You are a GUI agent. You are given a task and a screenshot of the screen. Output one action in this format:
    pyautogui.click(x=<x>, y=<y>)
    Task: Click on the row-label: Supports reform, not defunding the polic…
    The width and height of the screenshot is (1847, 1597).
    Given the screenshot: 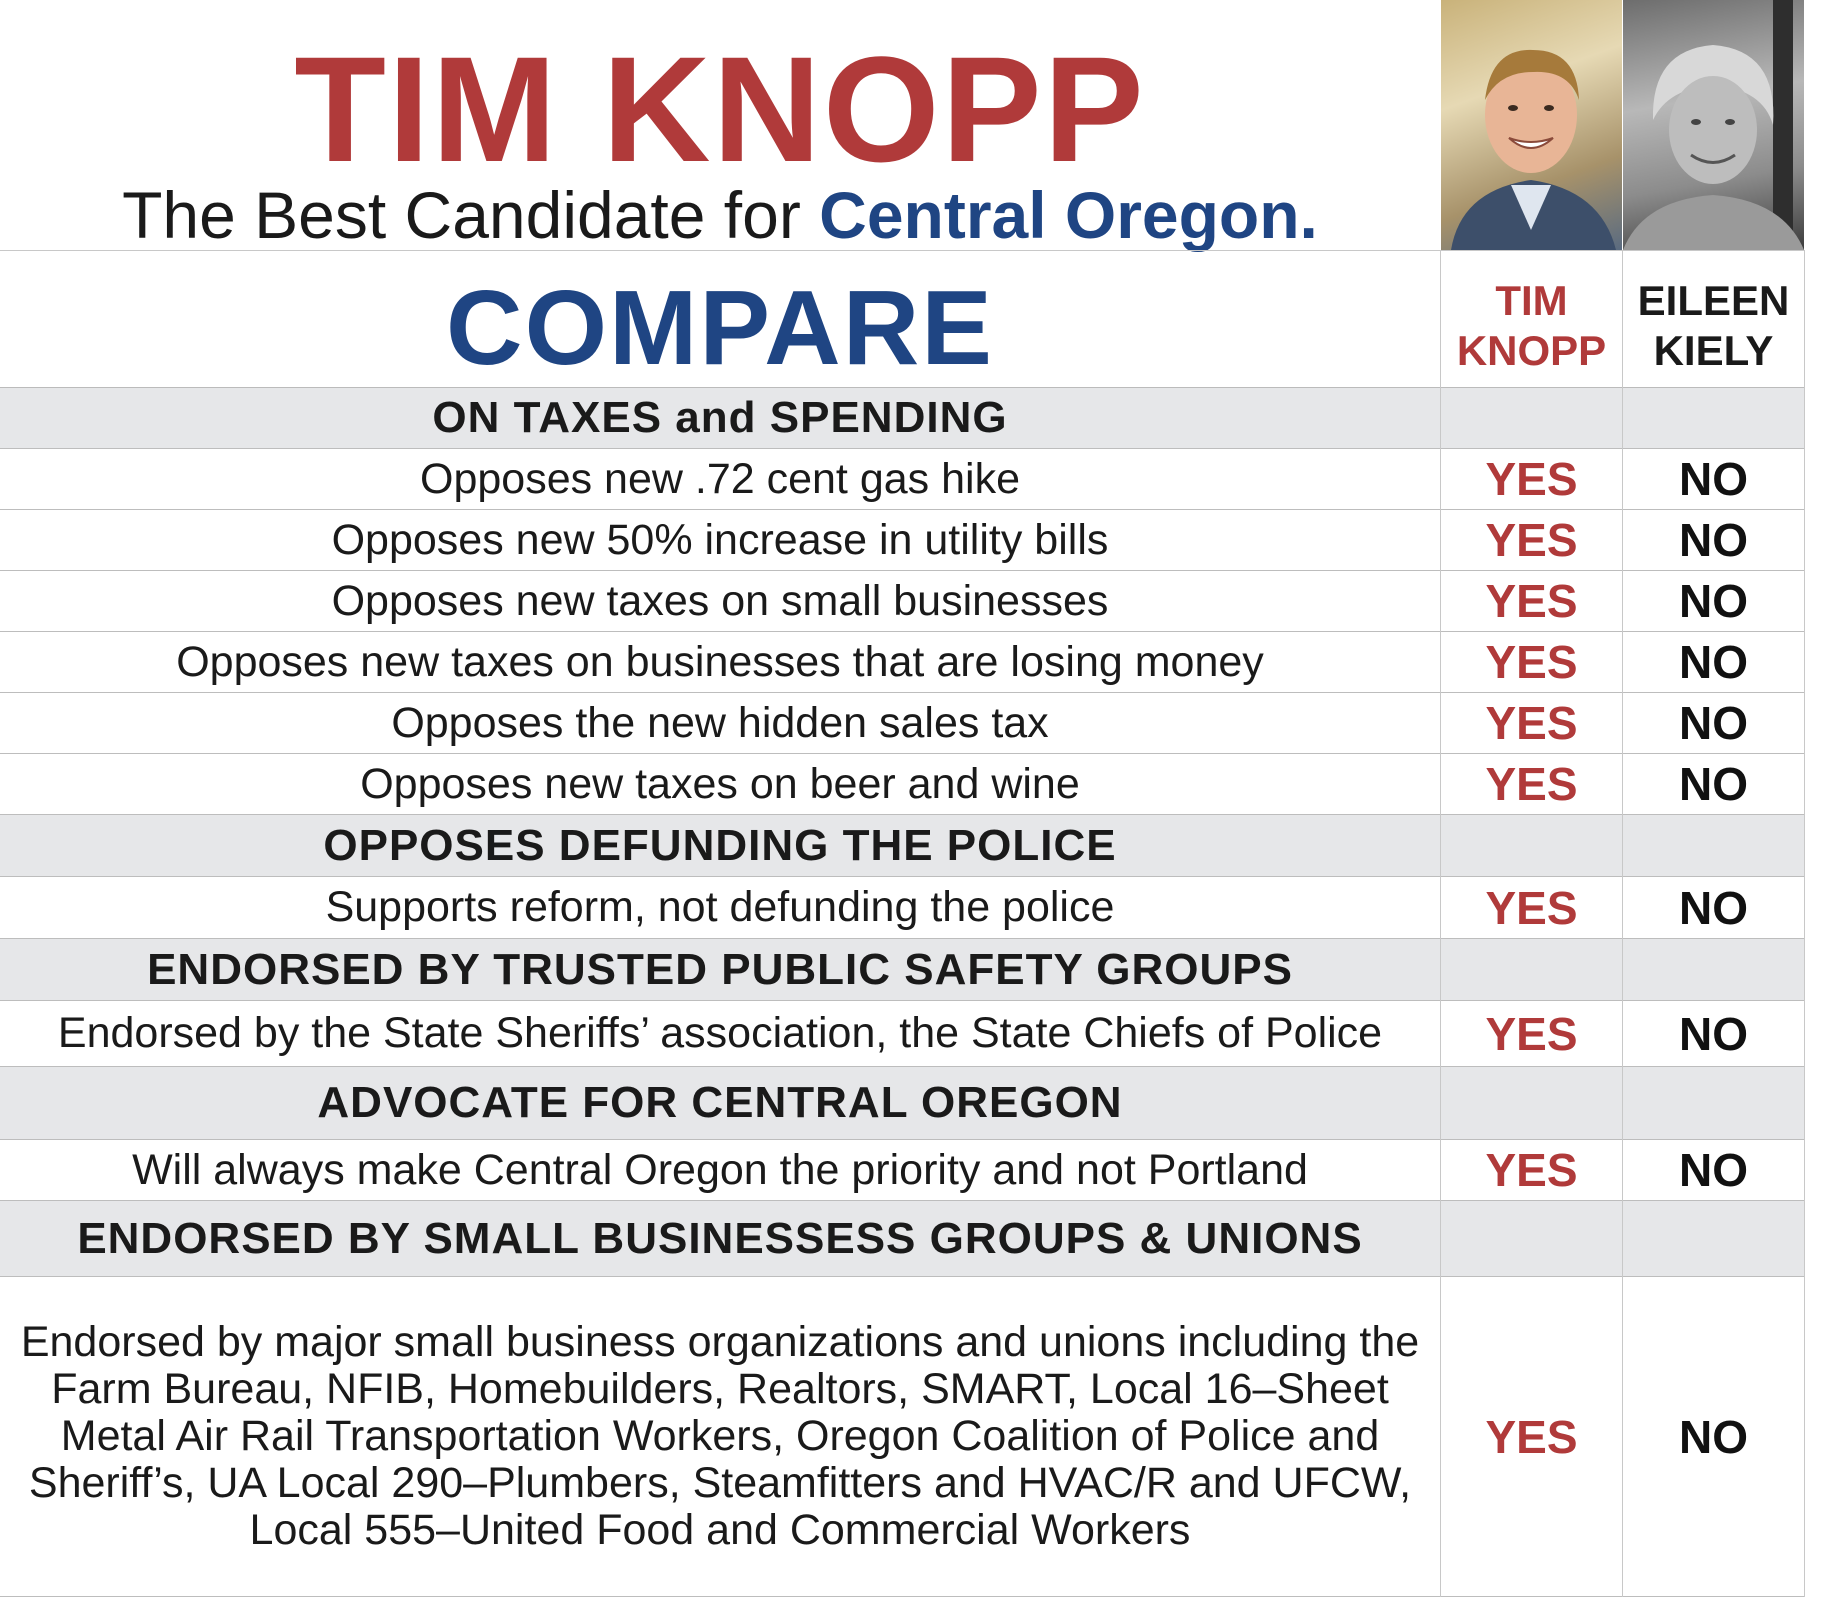 What is the action you would take?
    pyautogui.click(x=720, y=907)
    